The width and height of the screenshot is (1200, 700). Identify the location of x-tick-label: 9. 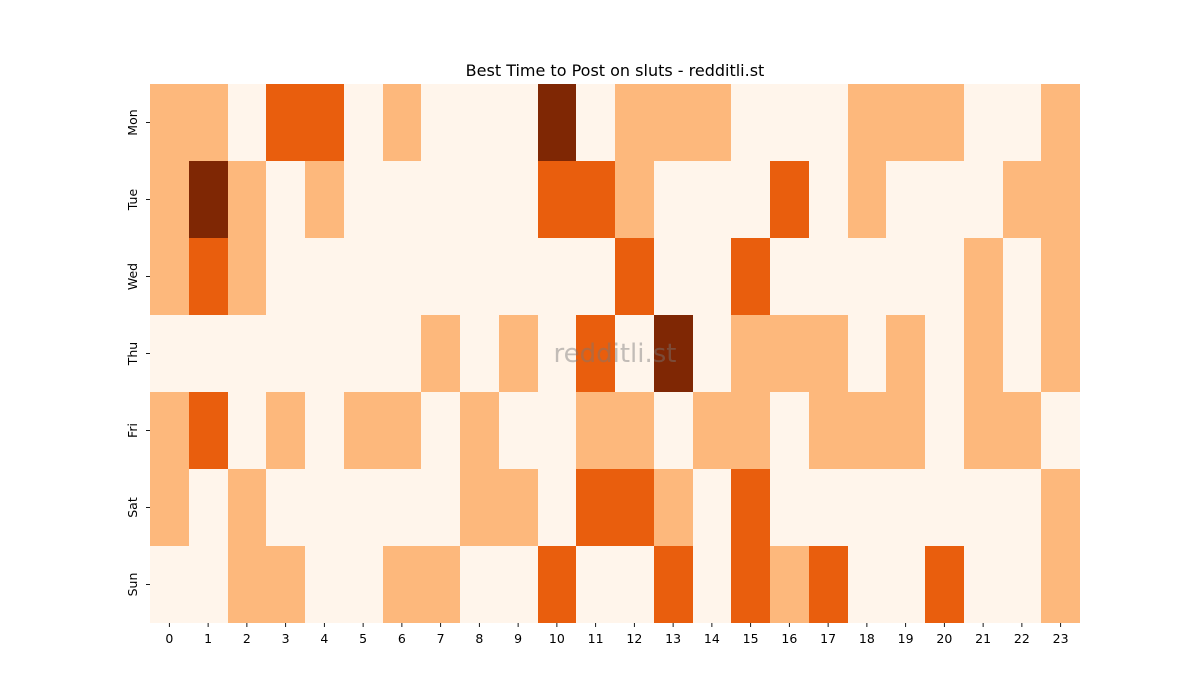
(518, 638).